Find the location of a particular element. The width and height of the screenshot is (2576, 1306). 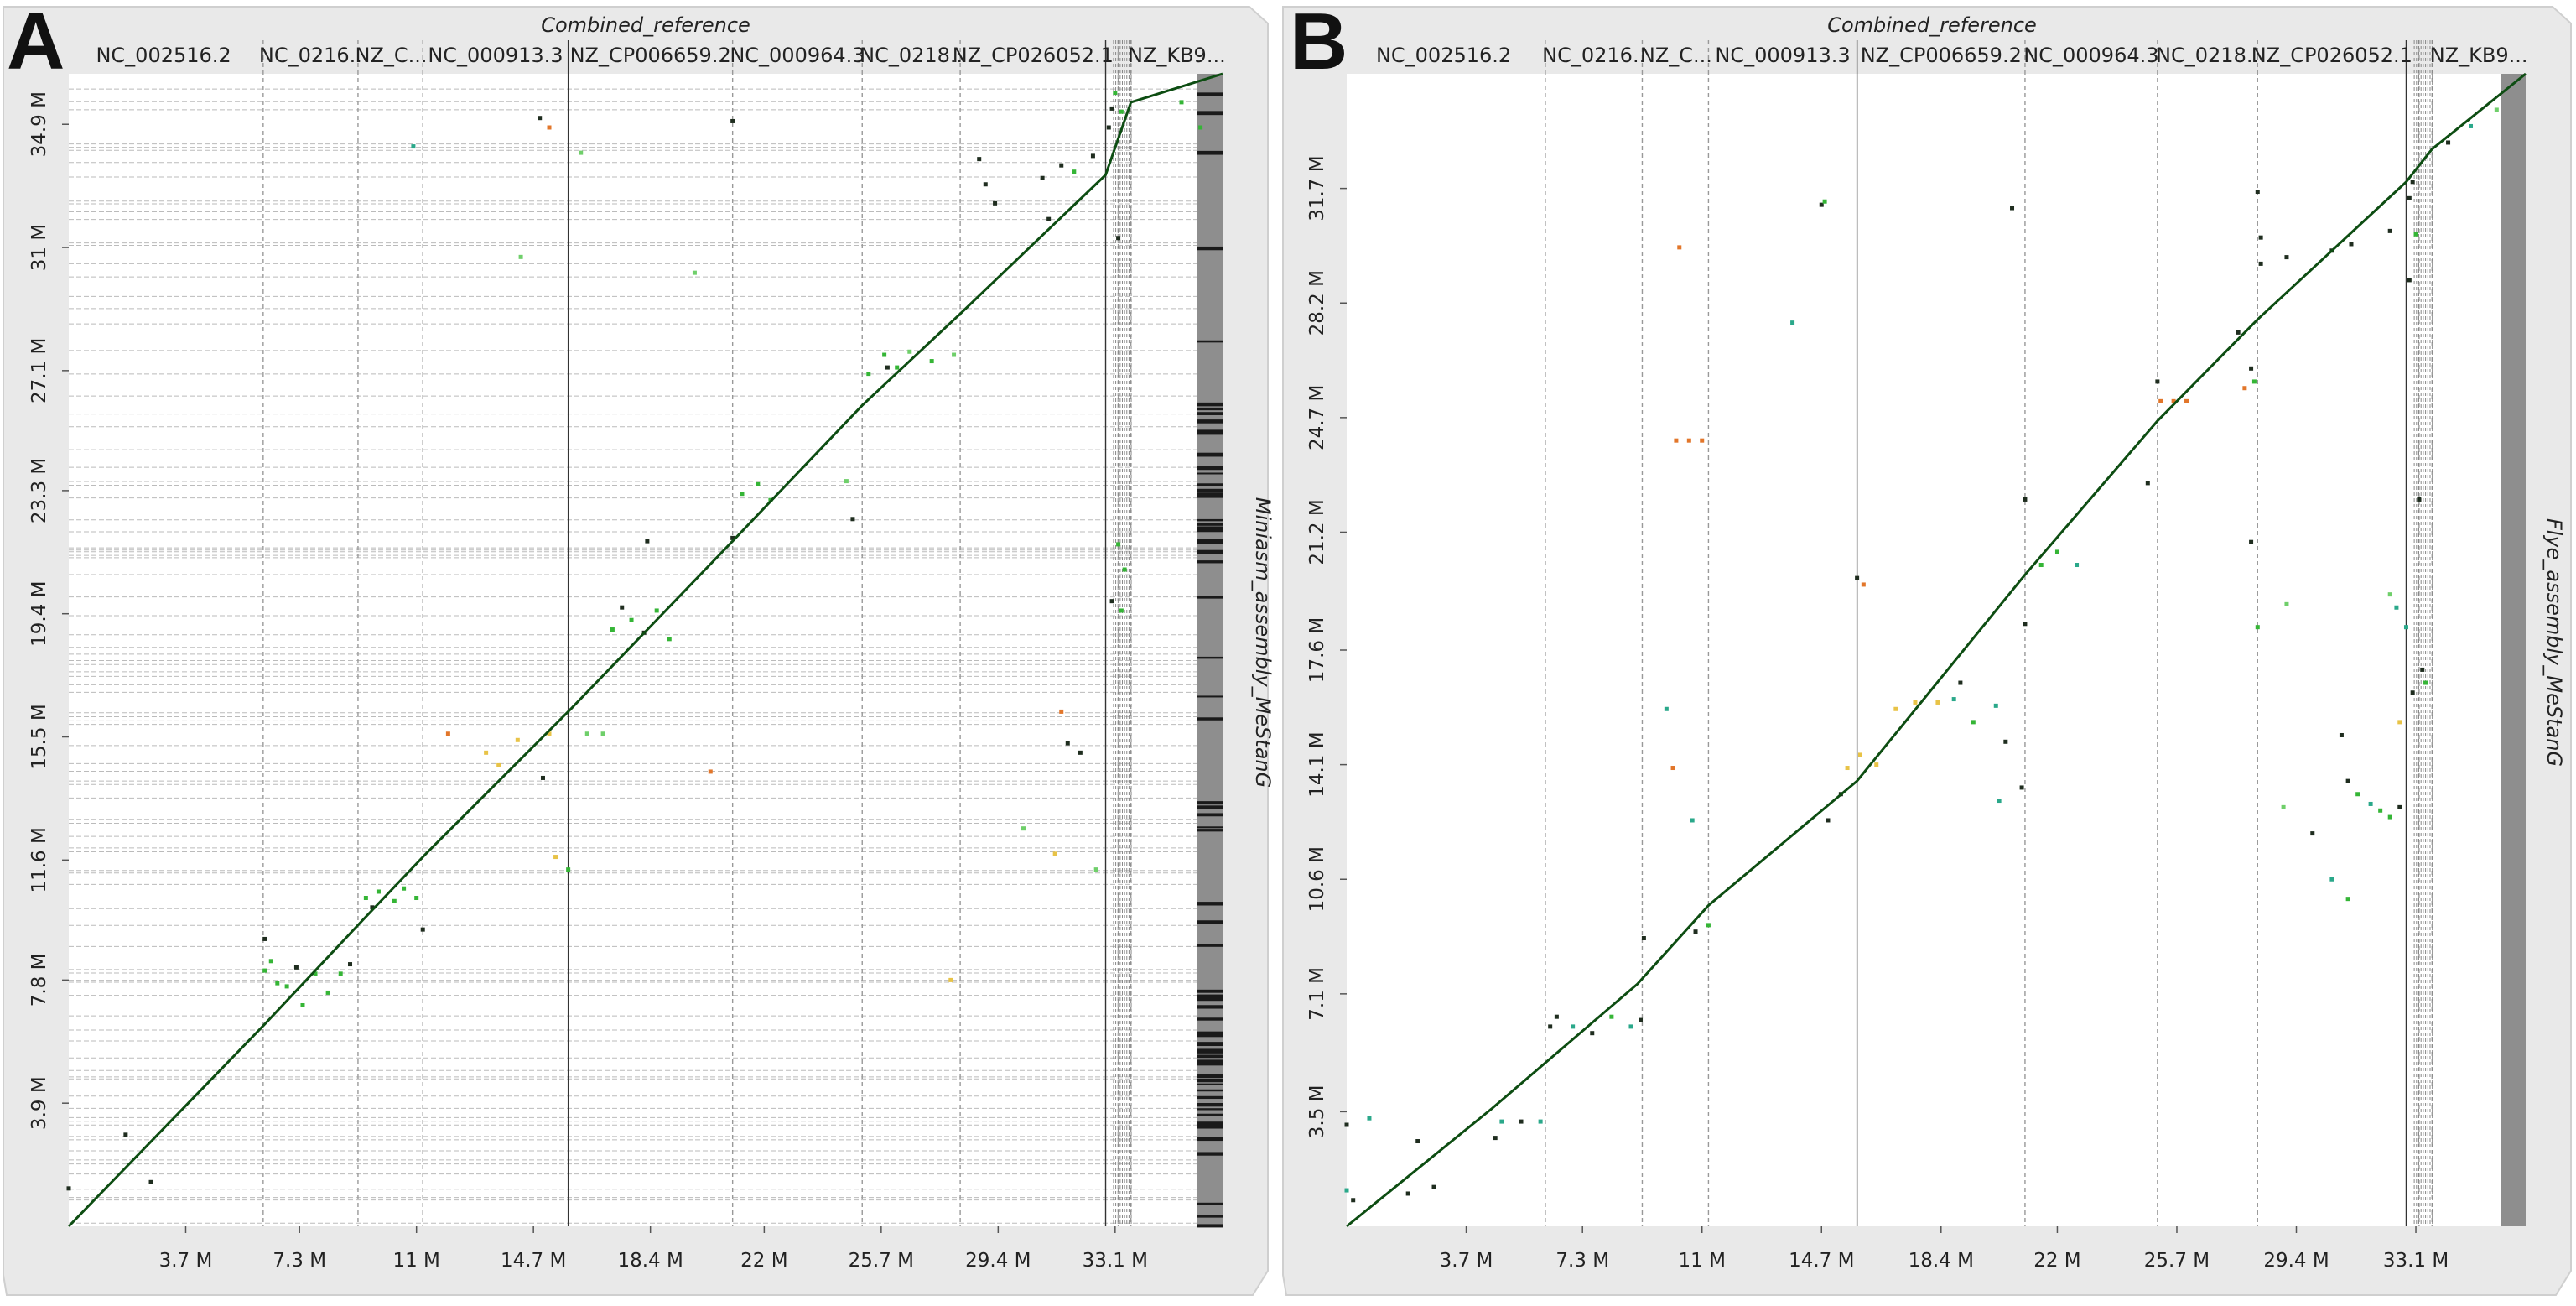

query-contig-bar-fill is located at coordinates (2513, 650).